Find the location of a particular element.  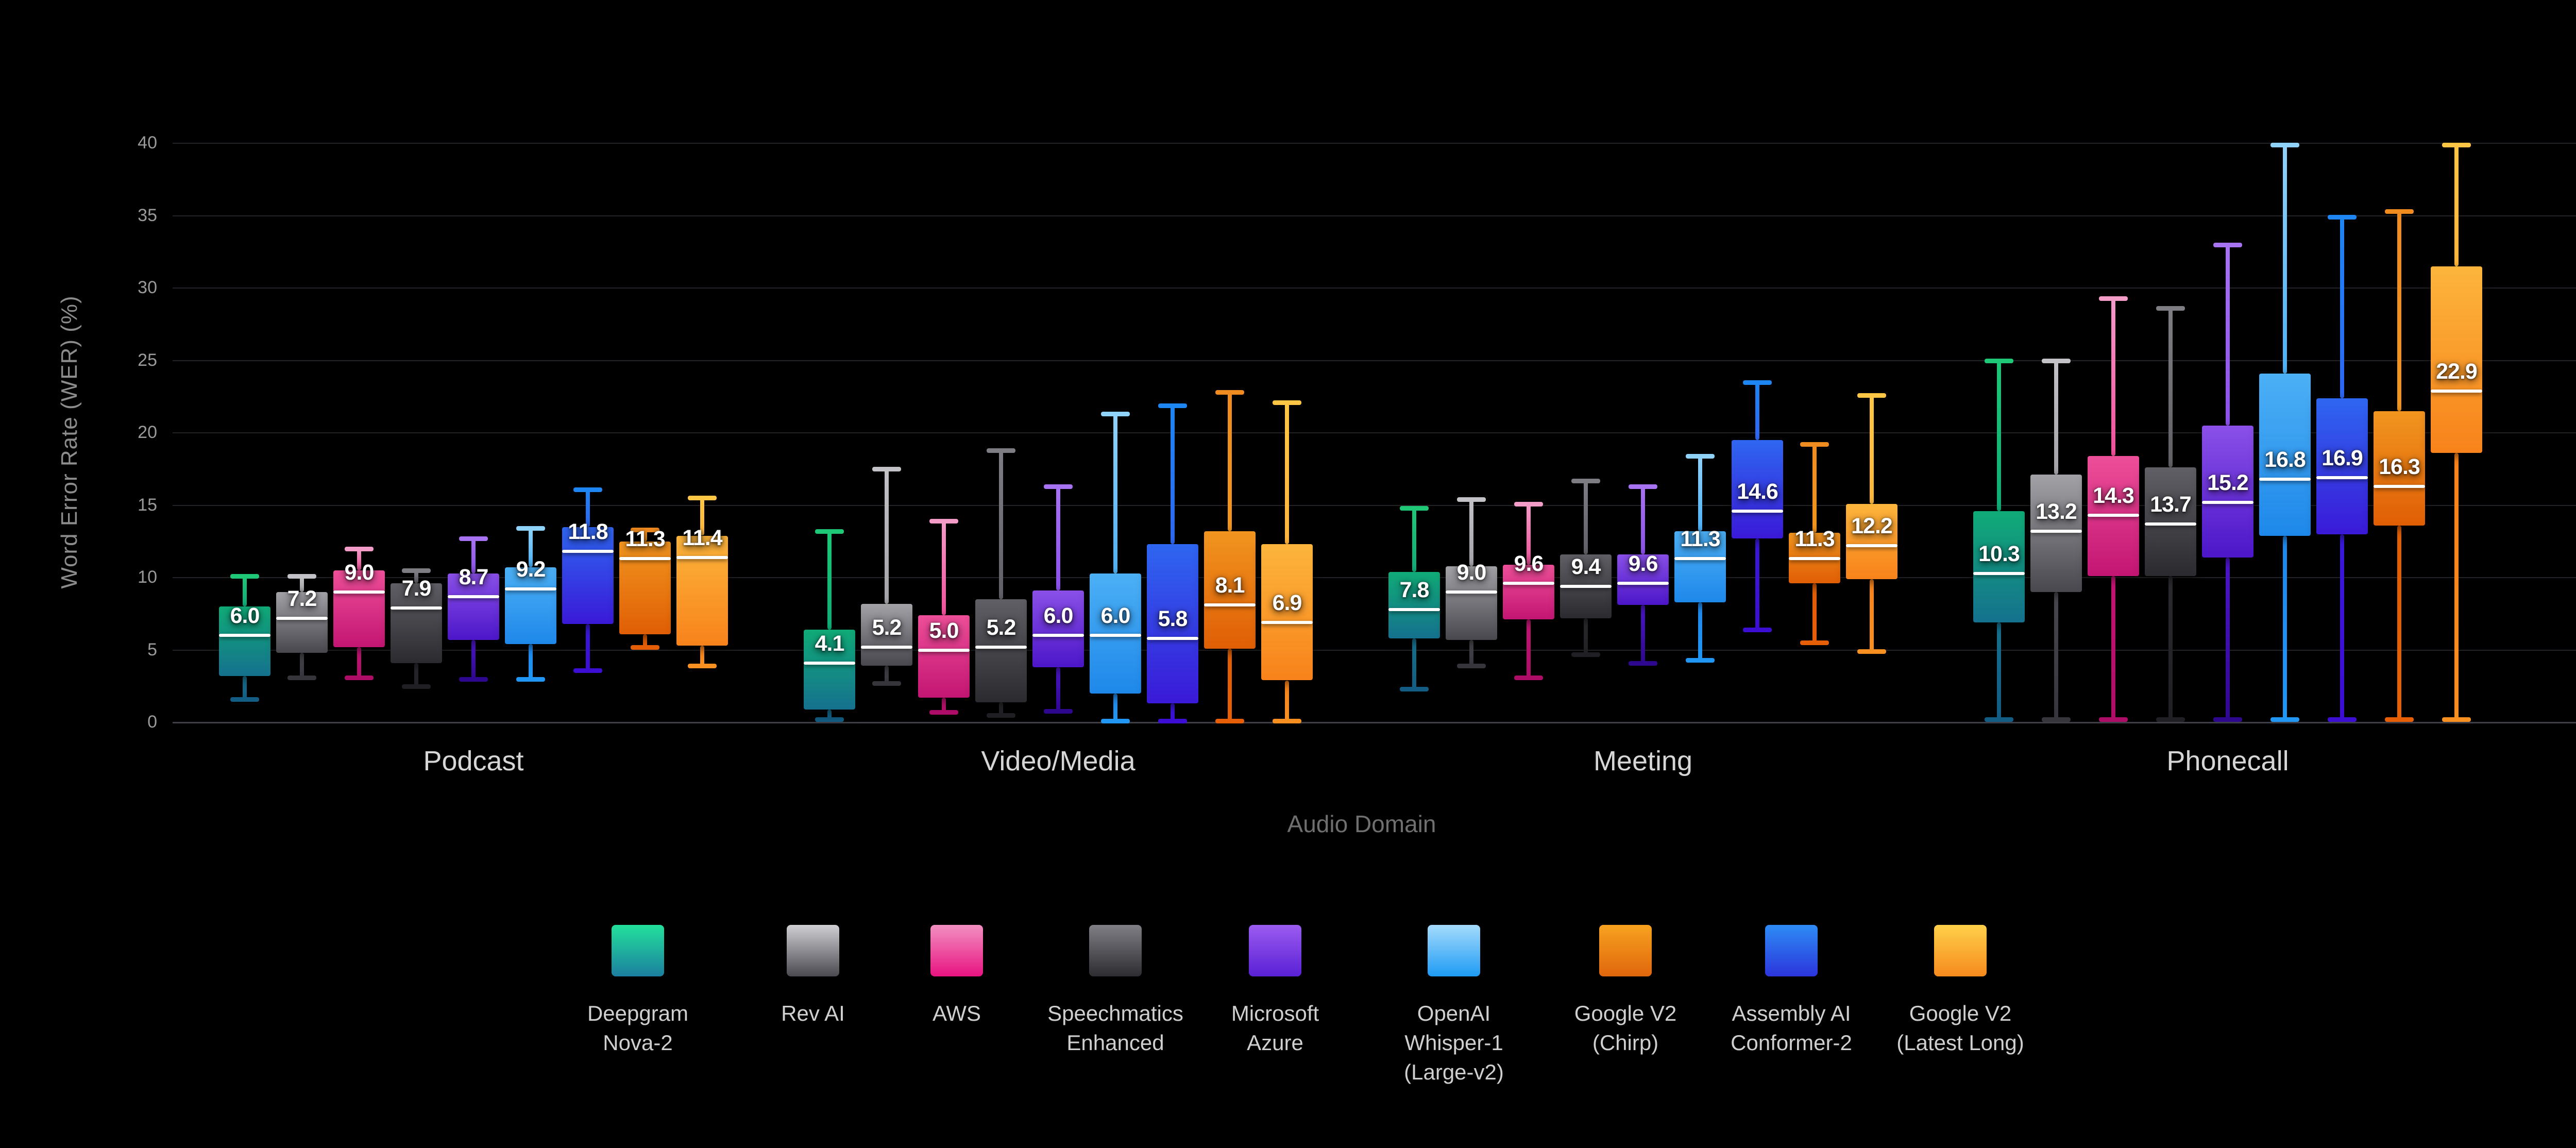

legend-label-latestlong: Google V2 (Latest Long) is located at coordinates (1960, 1028).